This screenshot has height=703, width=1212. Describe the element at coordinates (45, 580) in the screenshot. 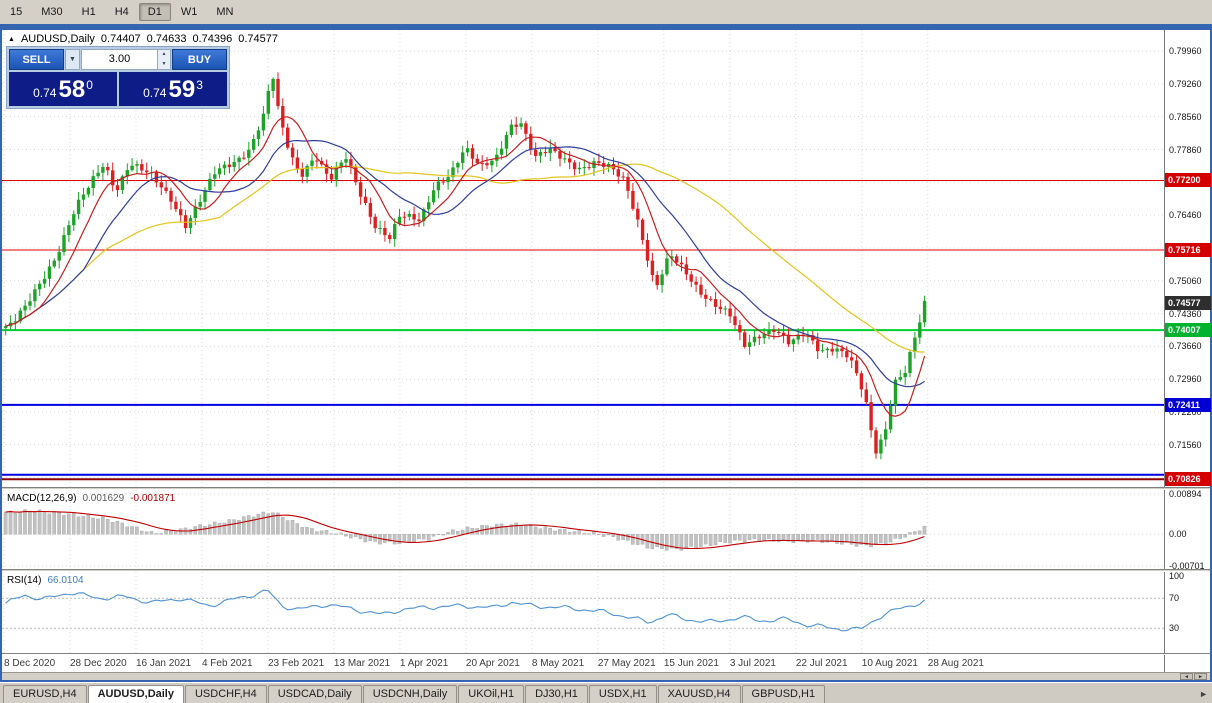

I see `rsi-header: RSI(14) 66.0104` at that location.